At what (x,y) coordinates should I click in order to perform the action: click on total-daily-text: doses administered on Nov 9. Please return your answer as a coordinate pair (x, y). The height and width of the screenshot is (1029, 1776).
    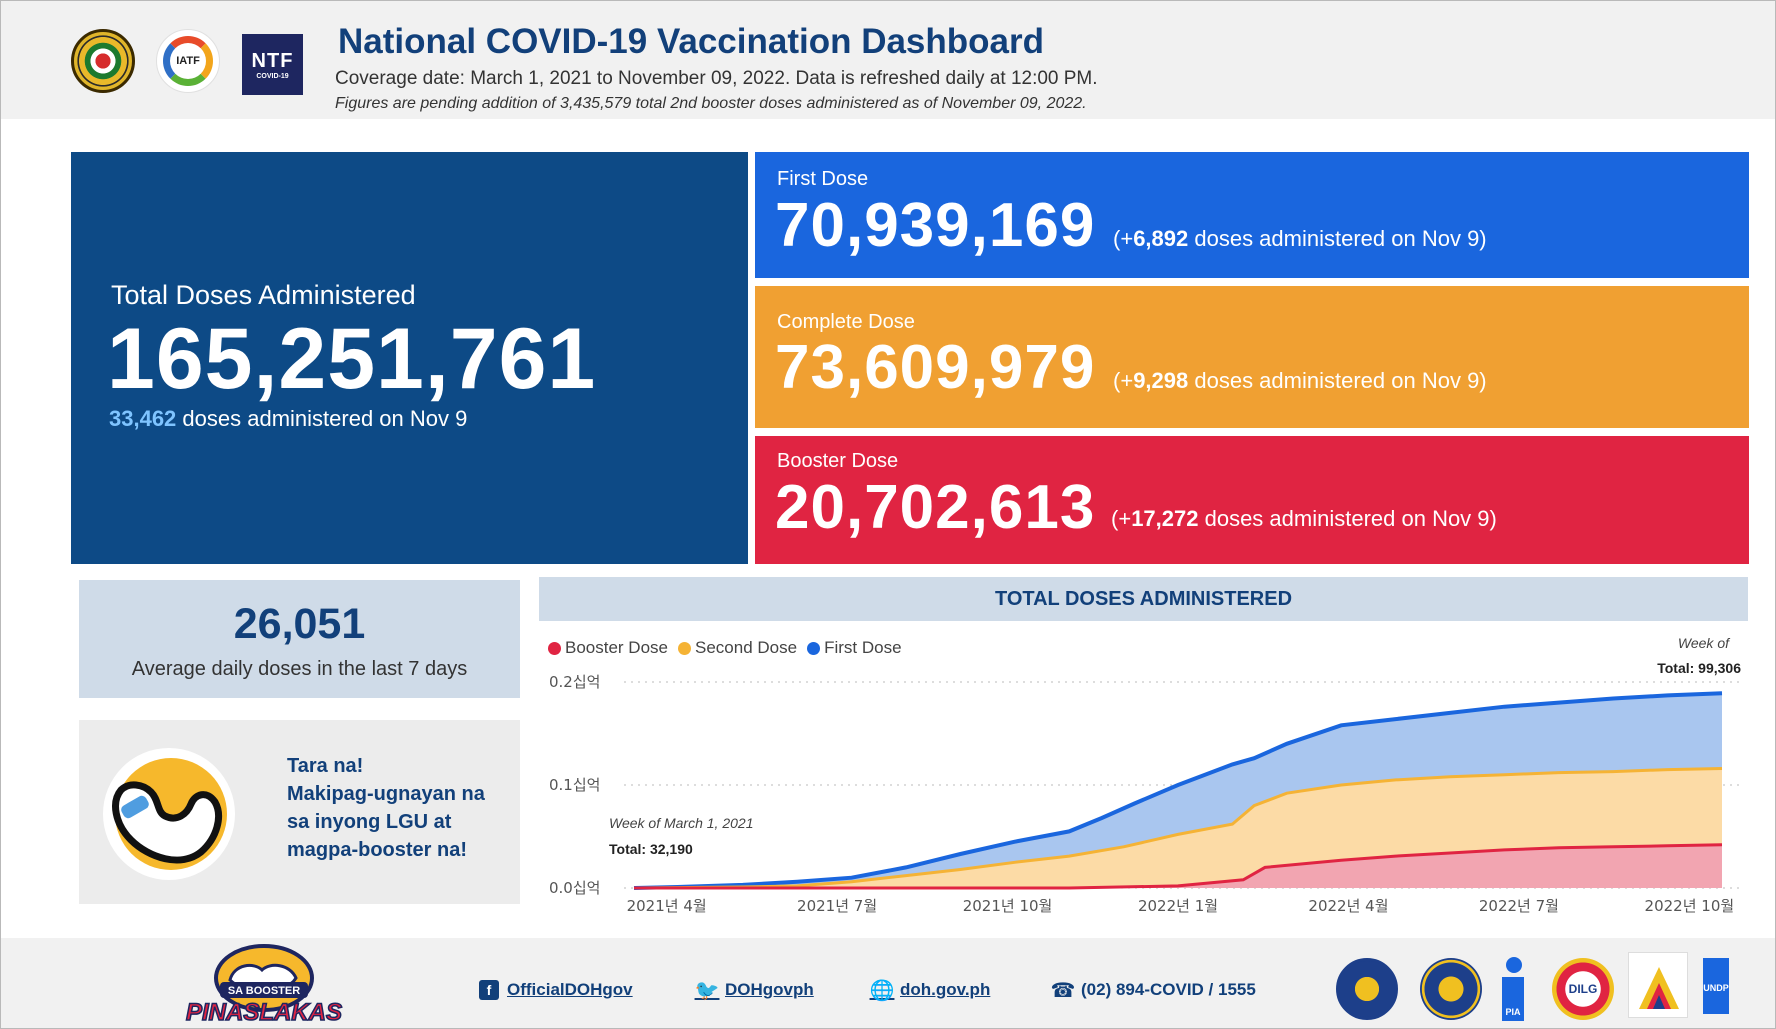
    Looking at the image, I should click on (322, 418).